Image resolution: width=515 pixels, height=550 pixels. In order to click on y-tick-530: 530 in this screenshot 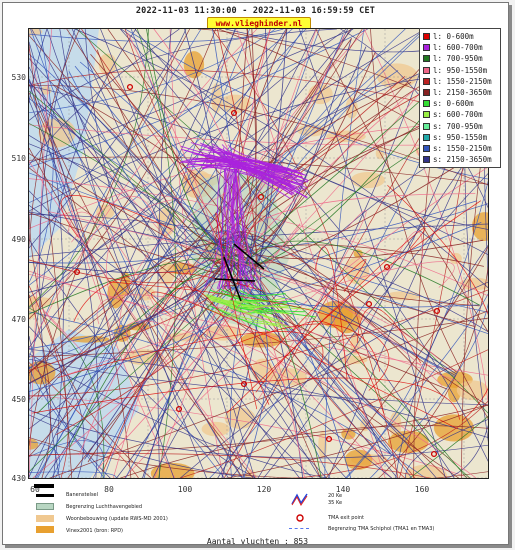, I will do `click(18, 77)`.